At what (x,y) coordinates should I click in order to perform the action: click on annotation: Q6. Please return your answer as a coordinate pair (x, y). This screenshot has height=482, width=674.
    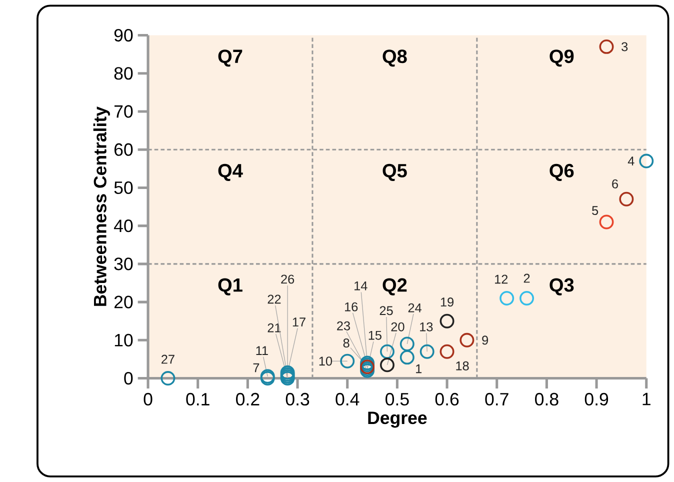
    Looking at the image, I should click on (562, 172).